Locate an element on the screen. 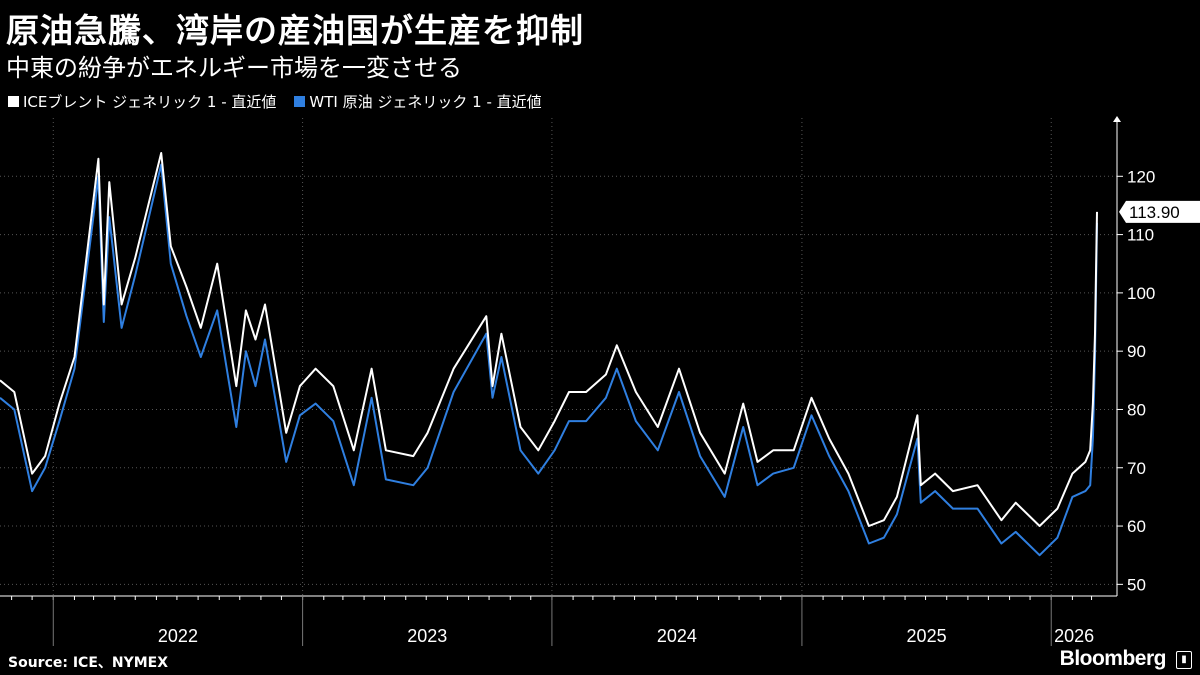 The width and height of the screenshot is (1200, 675). legend-item-brent: ICEブレント ジェネリック 1 - 直近値 is located at coordinates (142, 101).